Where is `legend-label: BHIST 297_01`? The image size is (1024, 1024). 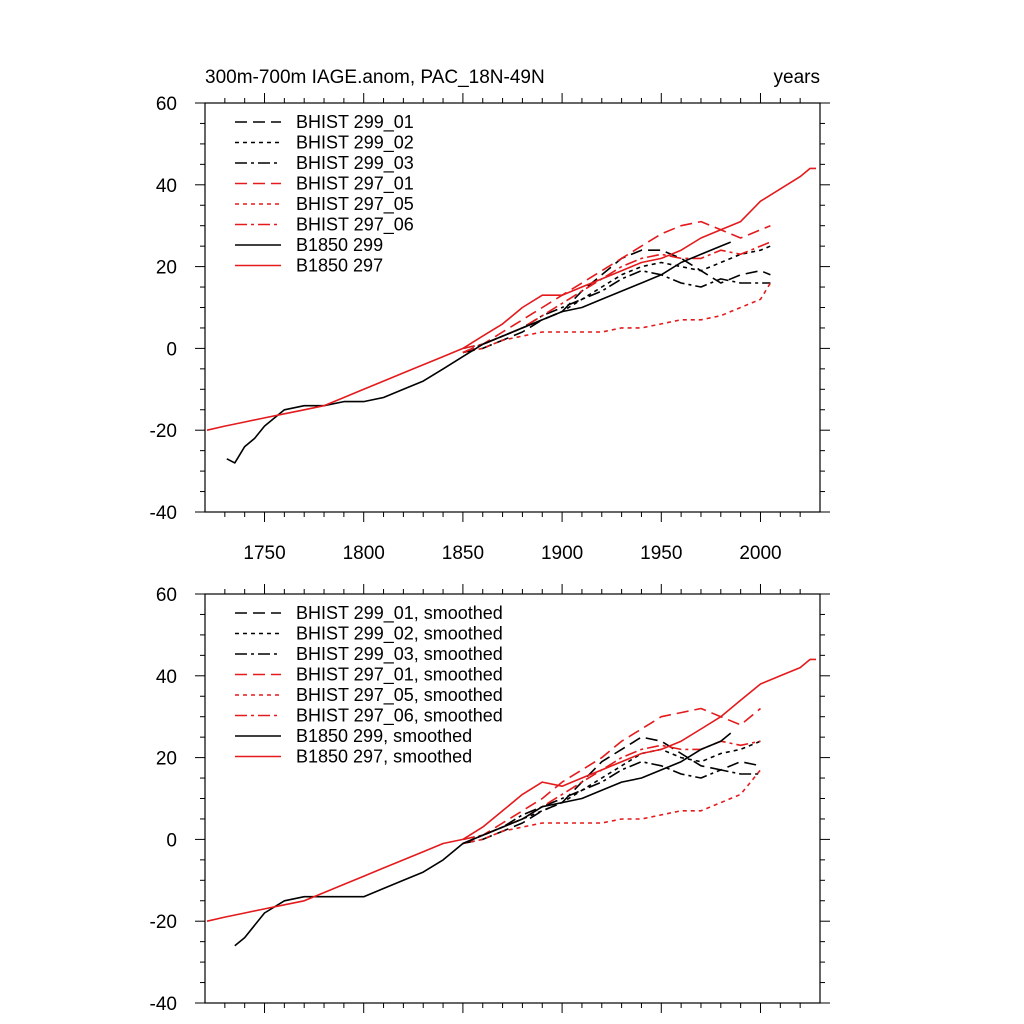
legend-label: BHIST 297_01 is located at coordinates (355, 184).